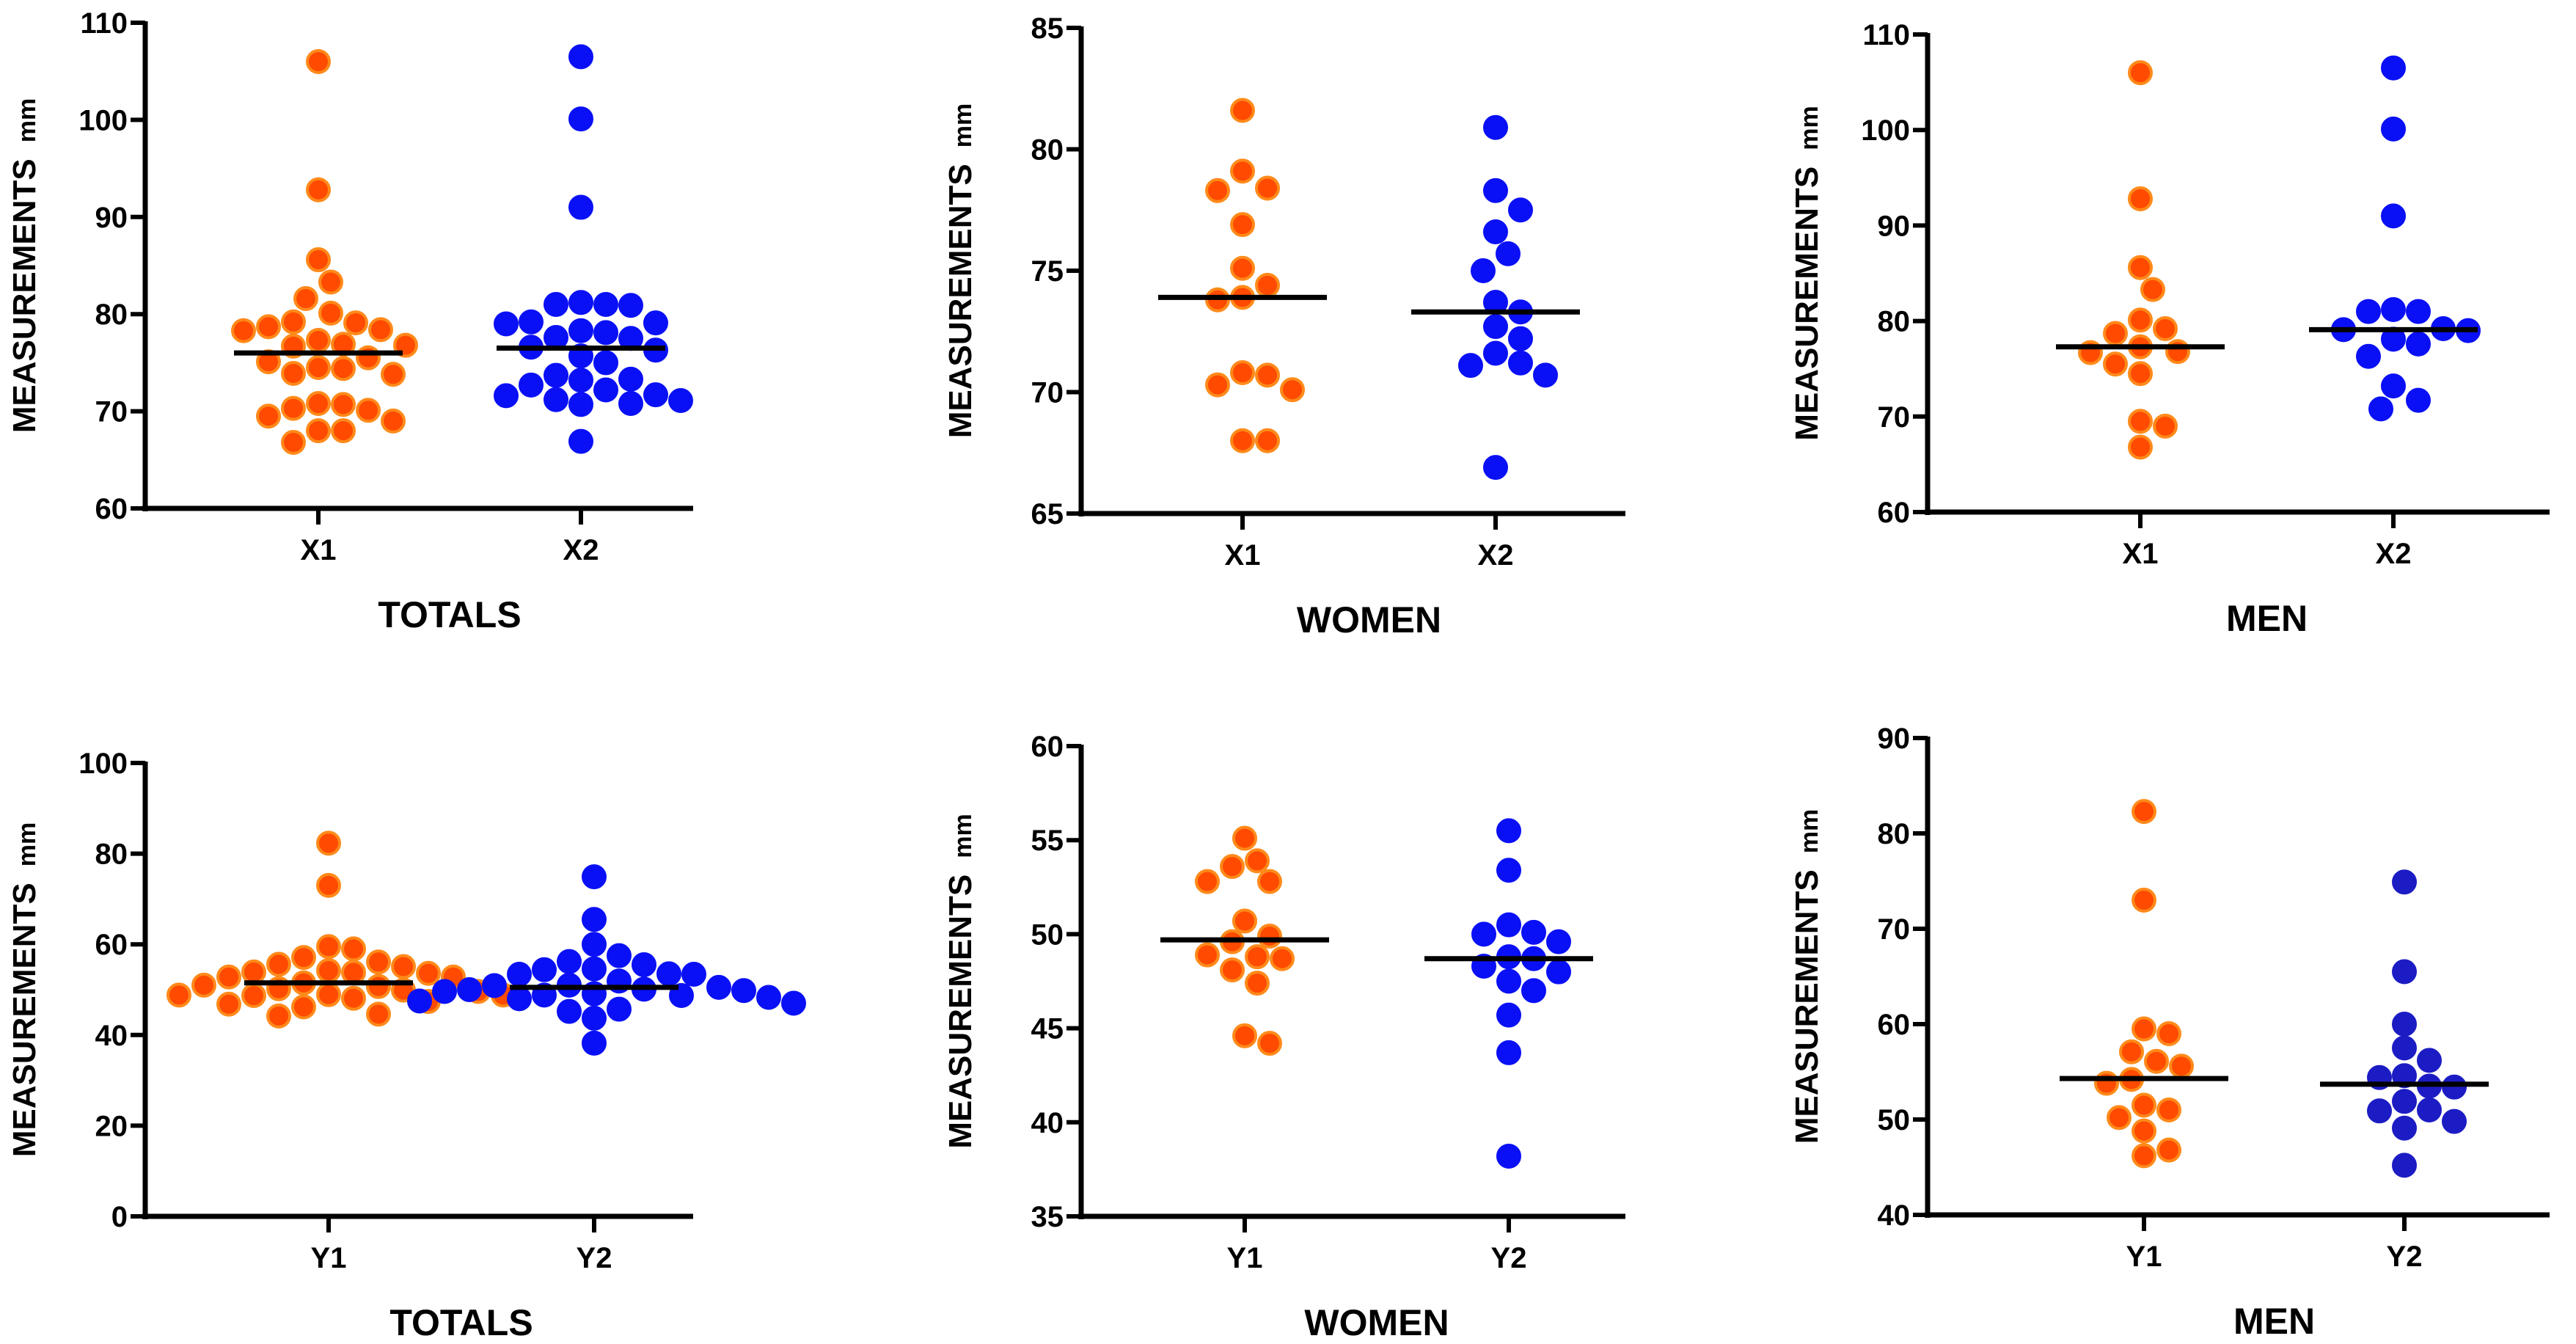  What do you see at coordinates (2395, 238) in the screenshot?
I see `series-x2` at bounding box center [2395, 238].